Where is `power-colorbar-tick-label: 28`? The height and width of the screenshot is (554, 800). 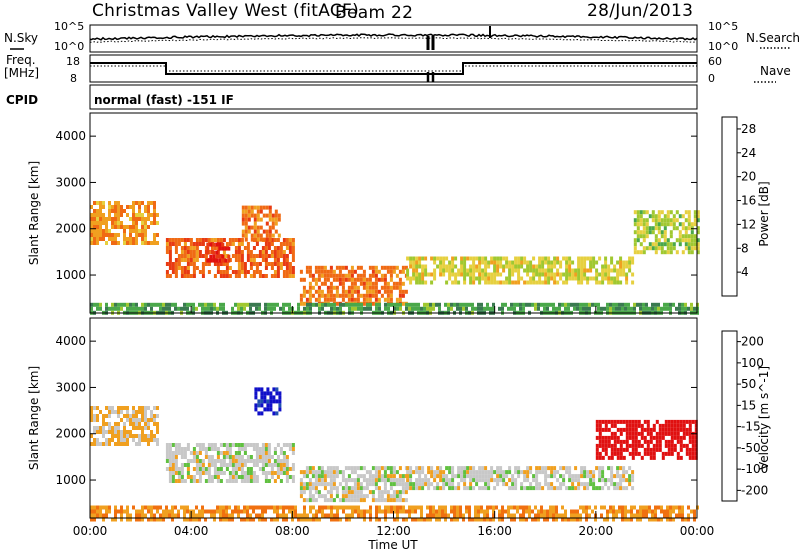 power-colorbar-tick-label: 28 is located at coordinates (748, 129).